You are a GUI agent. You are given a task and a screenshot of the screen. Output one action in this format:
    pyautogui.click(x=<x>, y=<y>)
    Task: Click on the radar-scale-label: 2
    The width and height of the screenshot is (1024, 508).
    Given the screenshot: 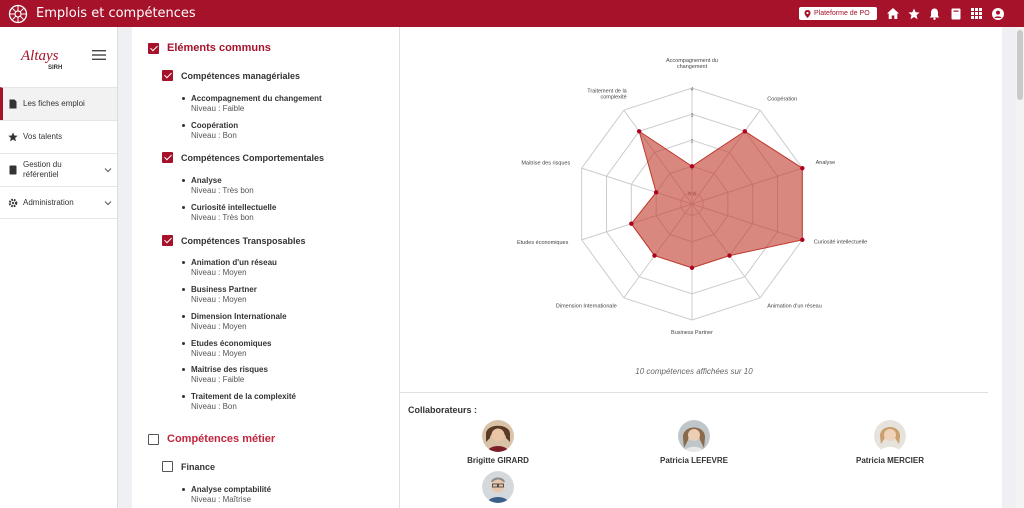 What is the action you would take?
    pyautogui.click(x=692, y=142)
    